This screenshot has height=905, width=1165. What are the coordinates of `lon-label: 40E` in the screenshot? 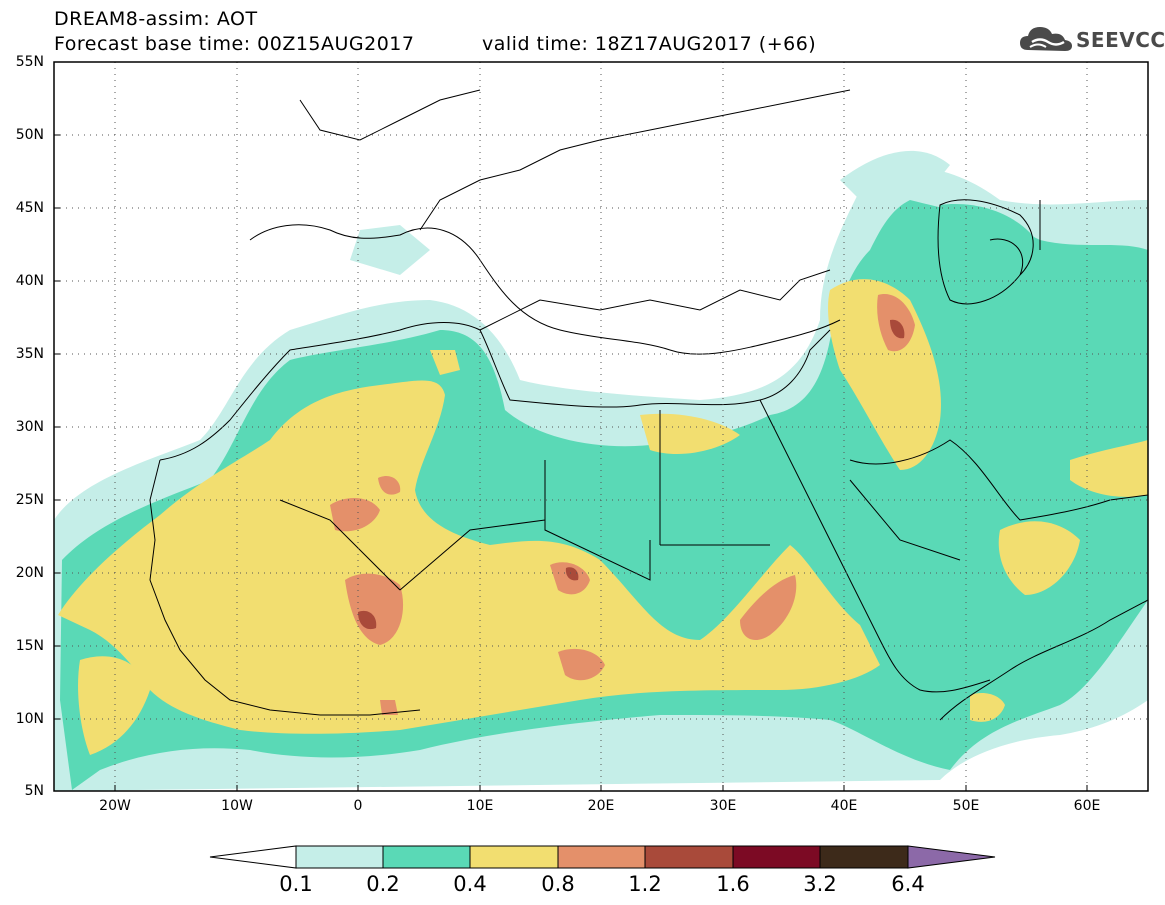 It's located at (844, 806).